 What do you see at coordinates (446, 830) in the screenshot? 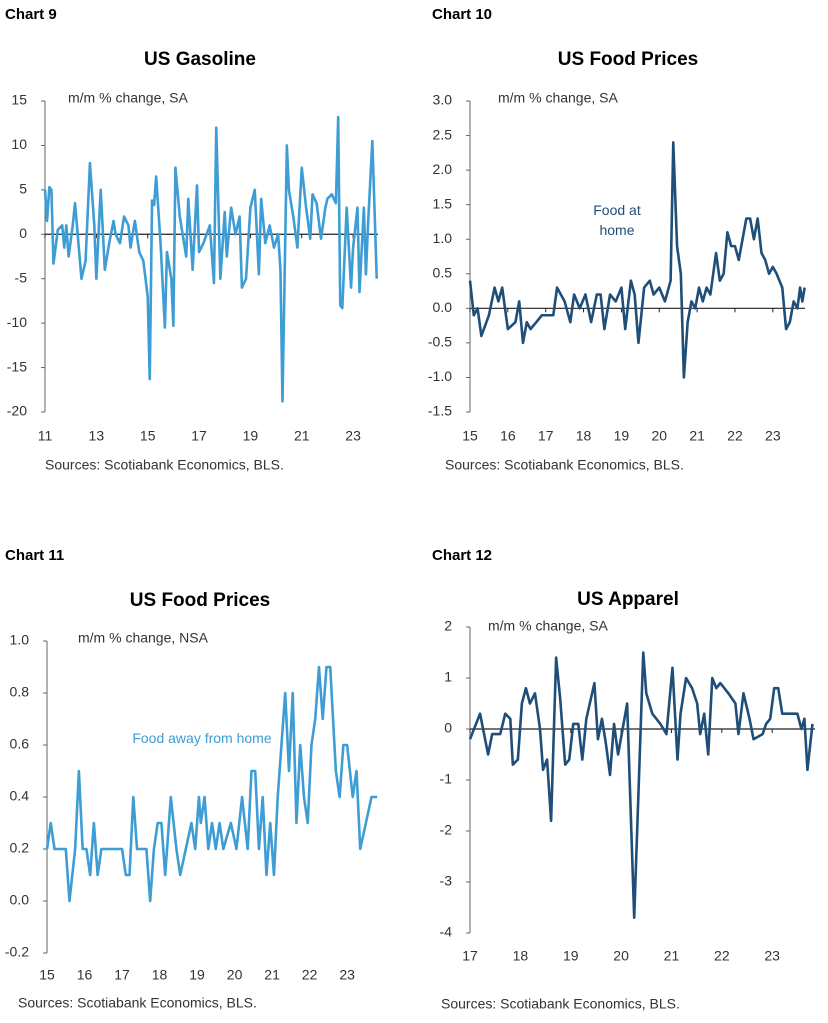
I see `y-tick-label: -2` at bounding box center [446, 830].